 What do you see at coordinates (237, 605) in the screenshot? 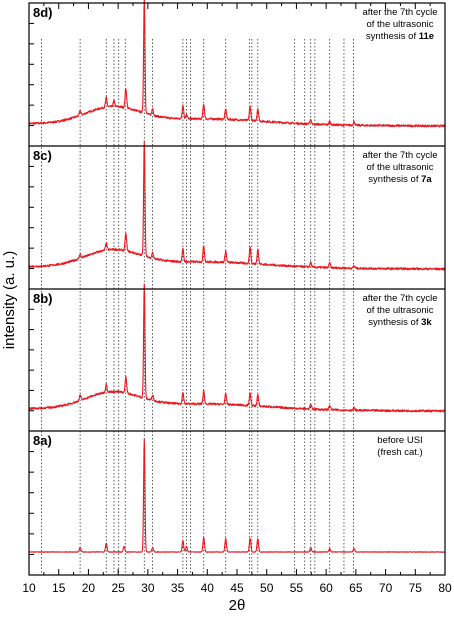
I see `x-axis-title: 2θ` at bounding box center [237, 605].